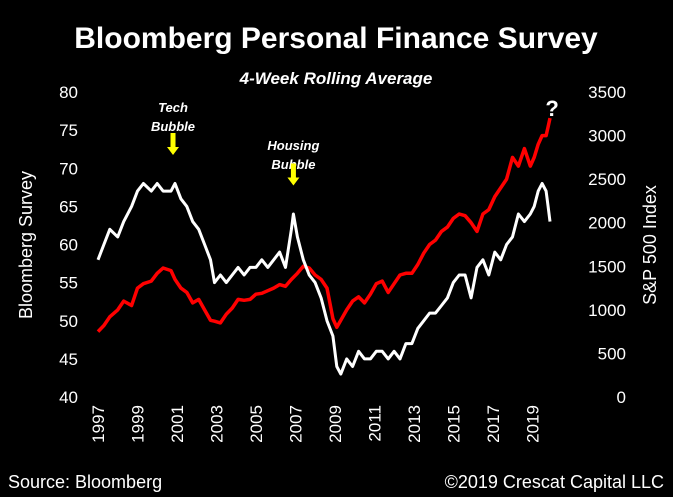  I want to click on right-tick-label: 2500, so click(607, 179).